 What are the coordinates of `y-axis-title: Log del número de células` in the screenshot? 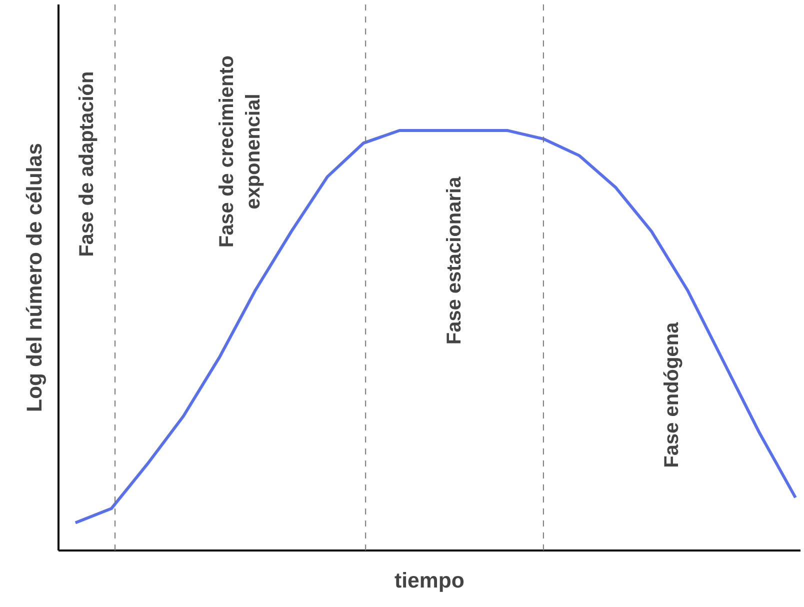 It's located at (34, 277).